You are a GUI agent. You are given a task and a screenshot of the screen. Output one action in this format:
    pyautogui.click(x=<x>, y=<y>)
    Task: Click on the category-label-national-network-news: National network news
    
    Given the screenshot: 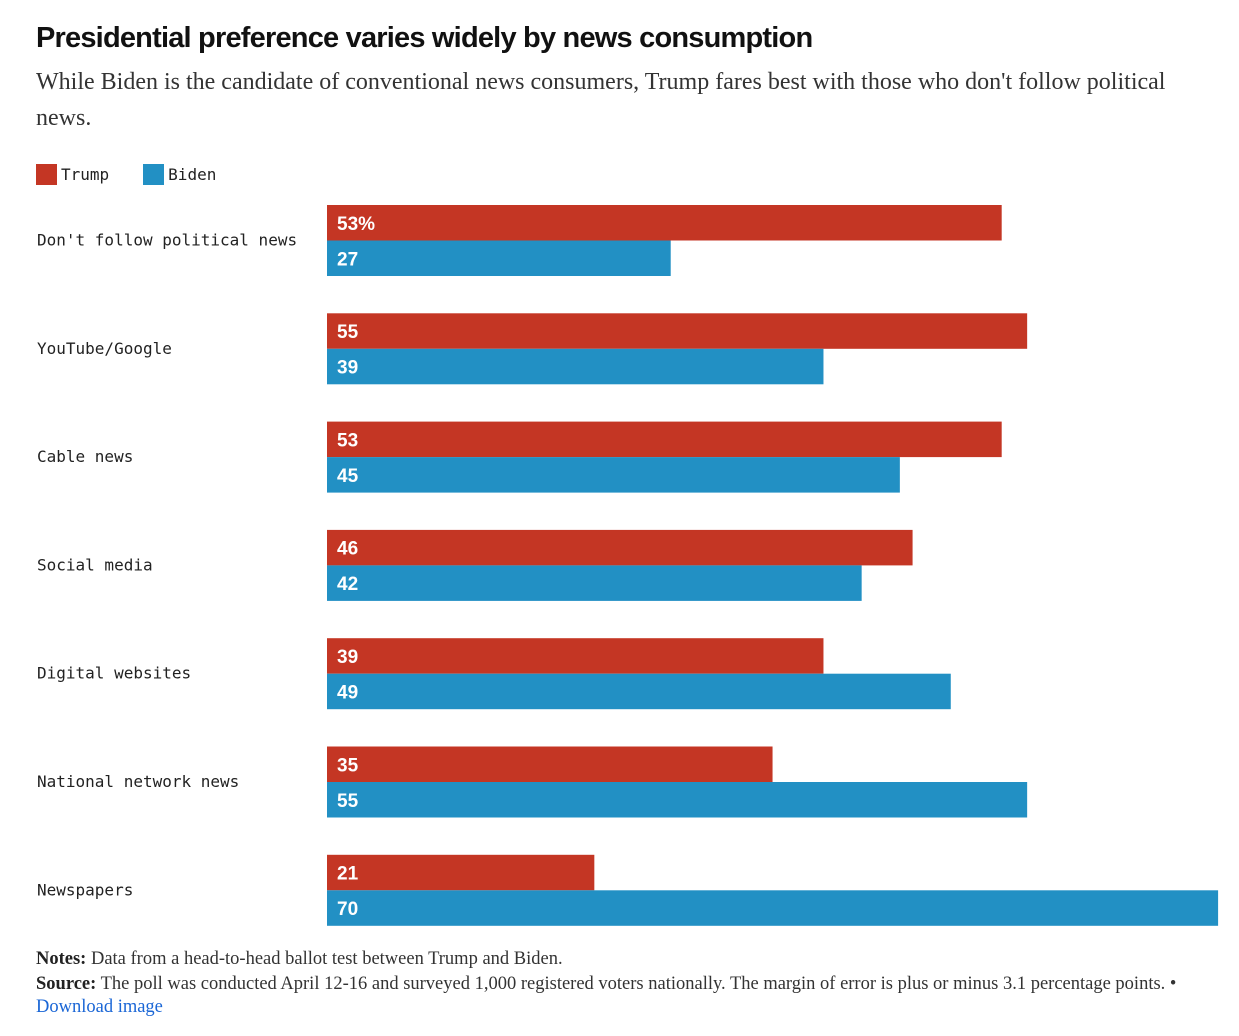 What is the action you would take?
    pyautogui.click(x=138, y=781)
    